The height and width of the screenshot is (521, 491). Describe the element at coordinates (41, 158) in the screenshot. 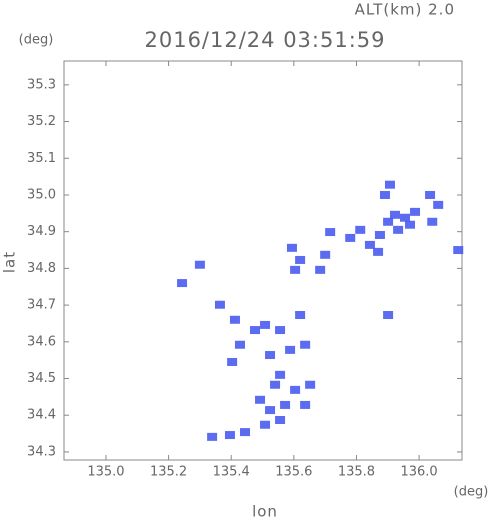

I see `y-tick-label: 35.1` at that location.